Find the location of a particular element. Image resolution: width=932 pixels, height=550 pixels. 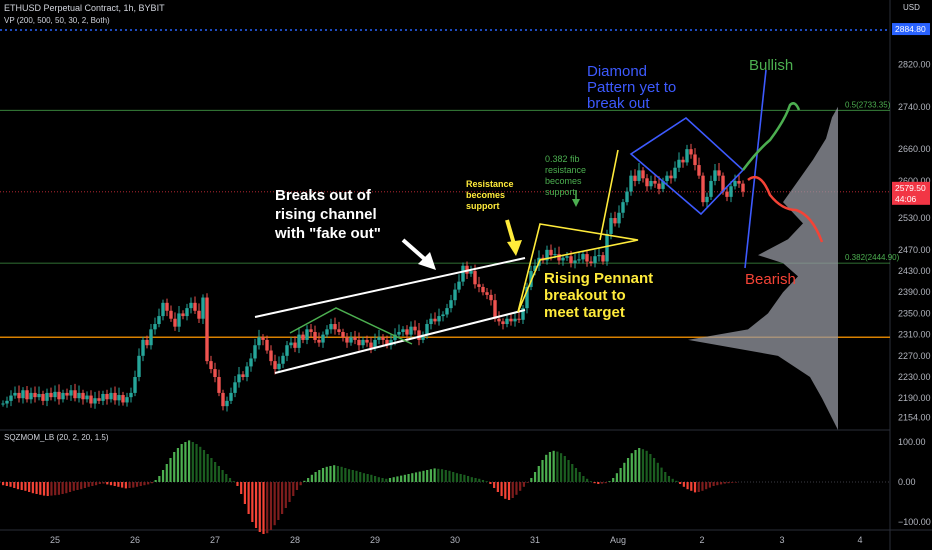

annotation-diamond: Pattern yet to is located at coordinates (631, 87).